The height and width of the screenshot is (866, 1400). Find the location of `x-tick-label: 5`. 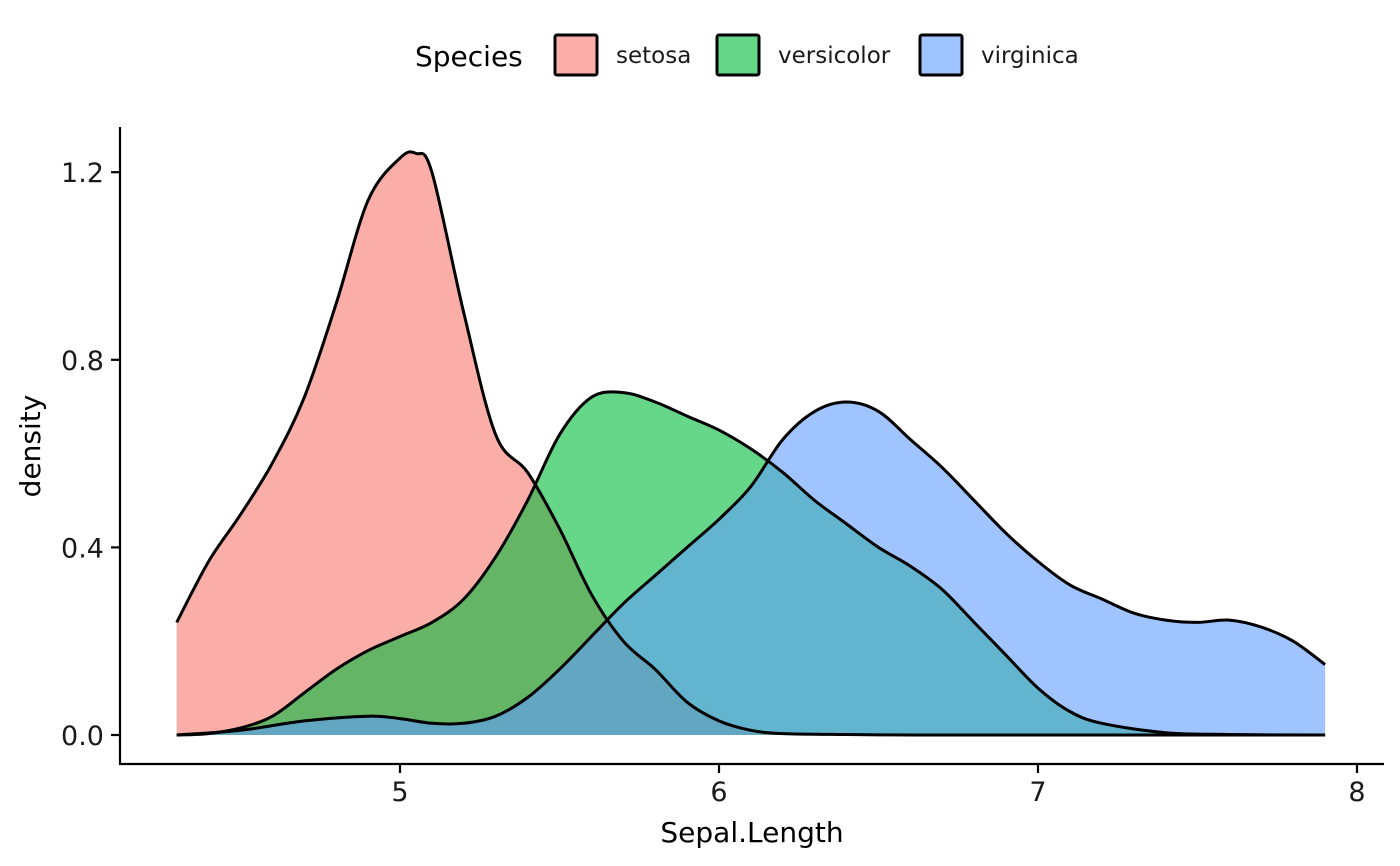

x-tick-label: 5 is located at coordinates (399, 792).